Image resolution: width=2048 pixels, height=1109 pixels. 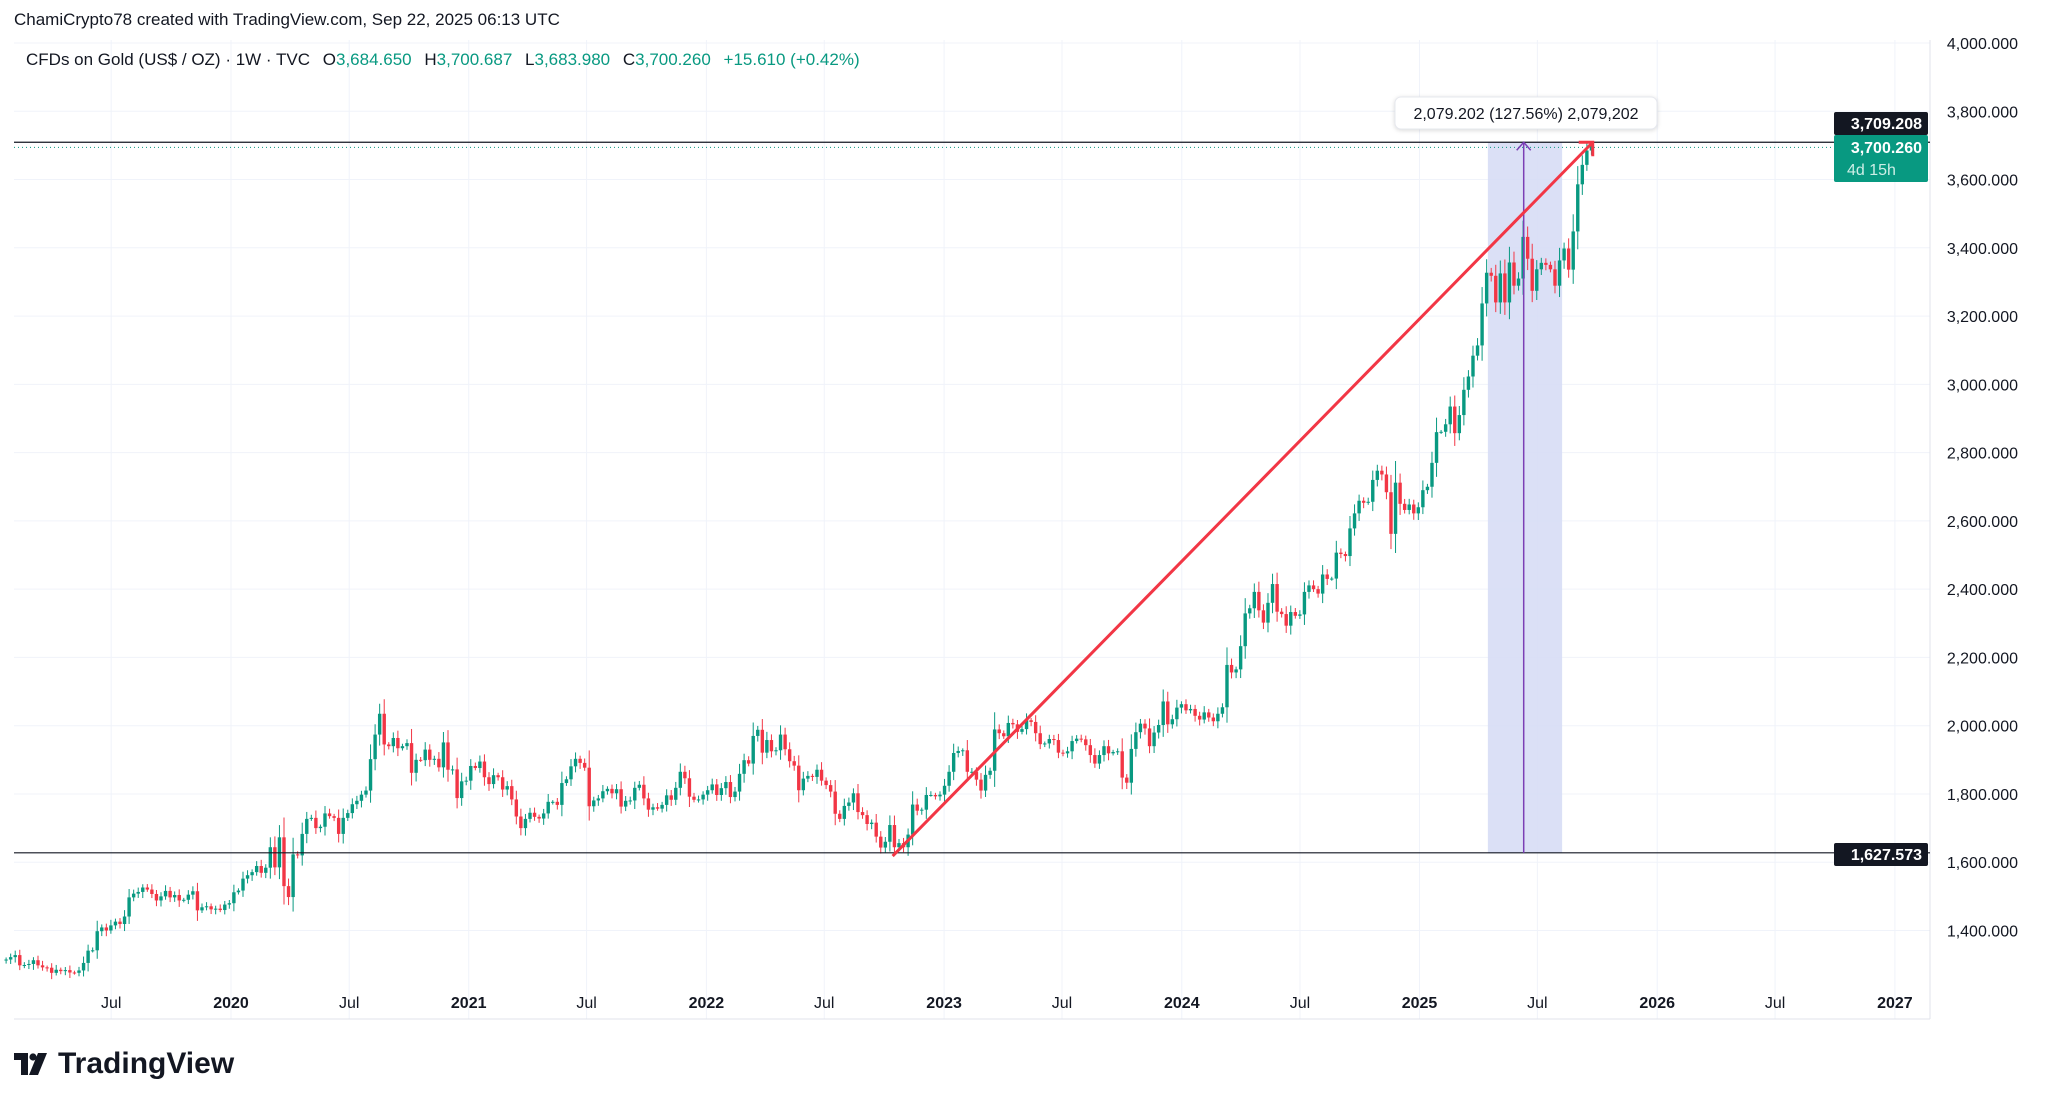 I want to click on tradingview-logo-icon, so click(x=30, y=1064).